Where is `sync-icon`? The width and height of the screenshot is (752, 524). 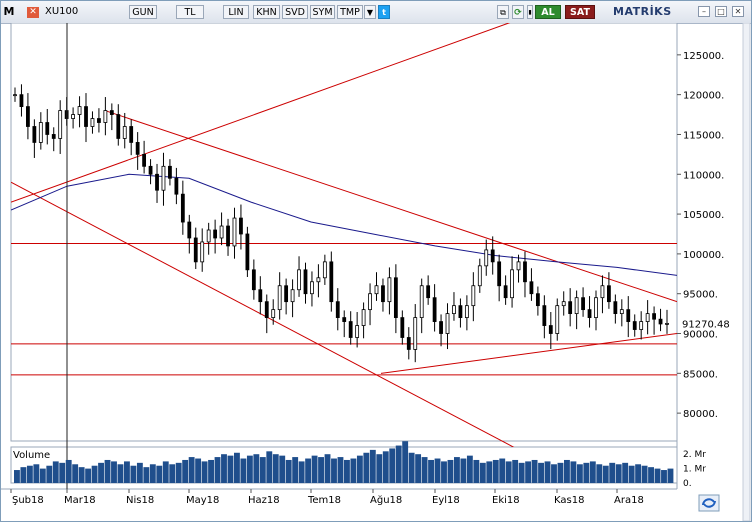 sync-icon is located at coordinates (709, 503).